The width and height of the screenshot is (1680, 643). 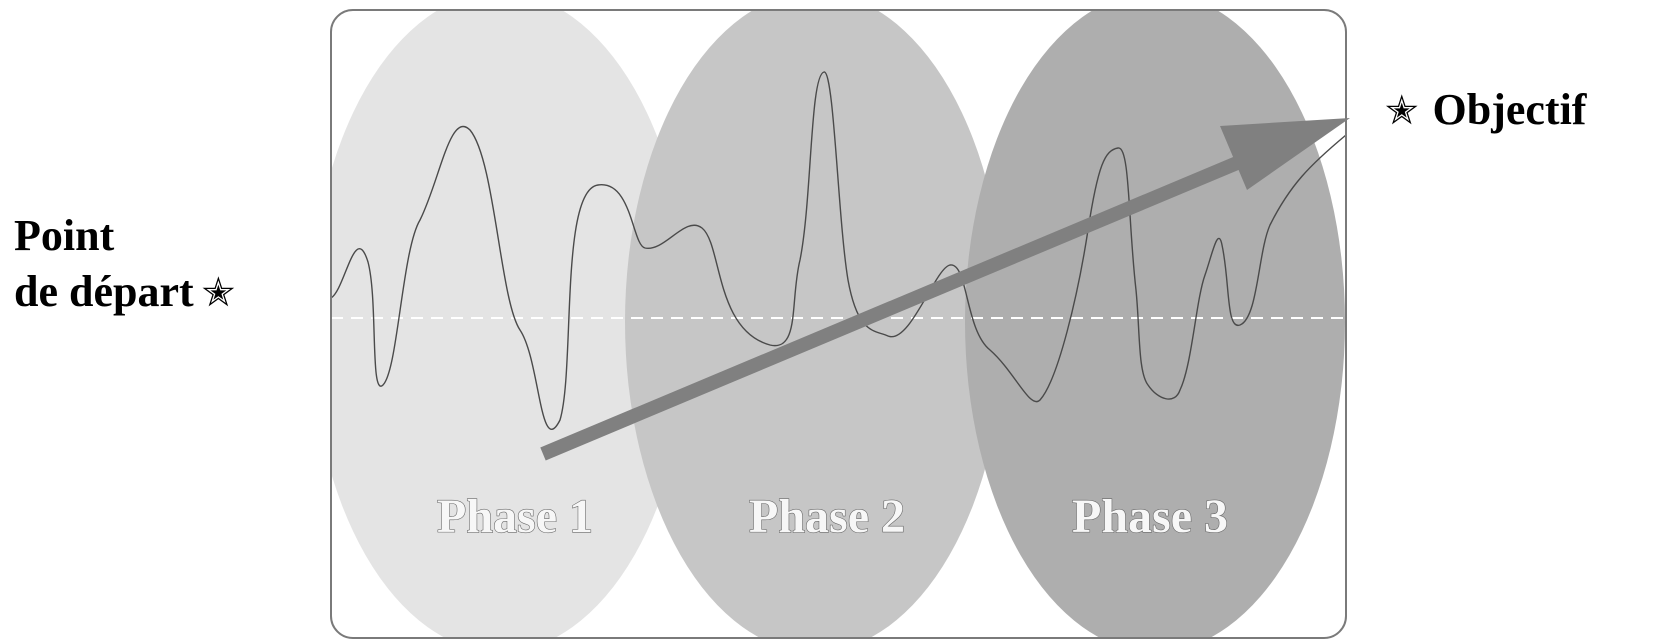 I want to click on phase-2-label: Phase 2, so click(x=827, y=516).